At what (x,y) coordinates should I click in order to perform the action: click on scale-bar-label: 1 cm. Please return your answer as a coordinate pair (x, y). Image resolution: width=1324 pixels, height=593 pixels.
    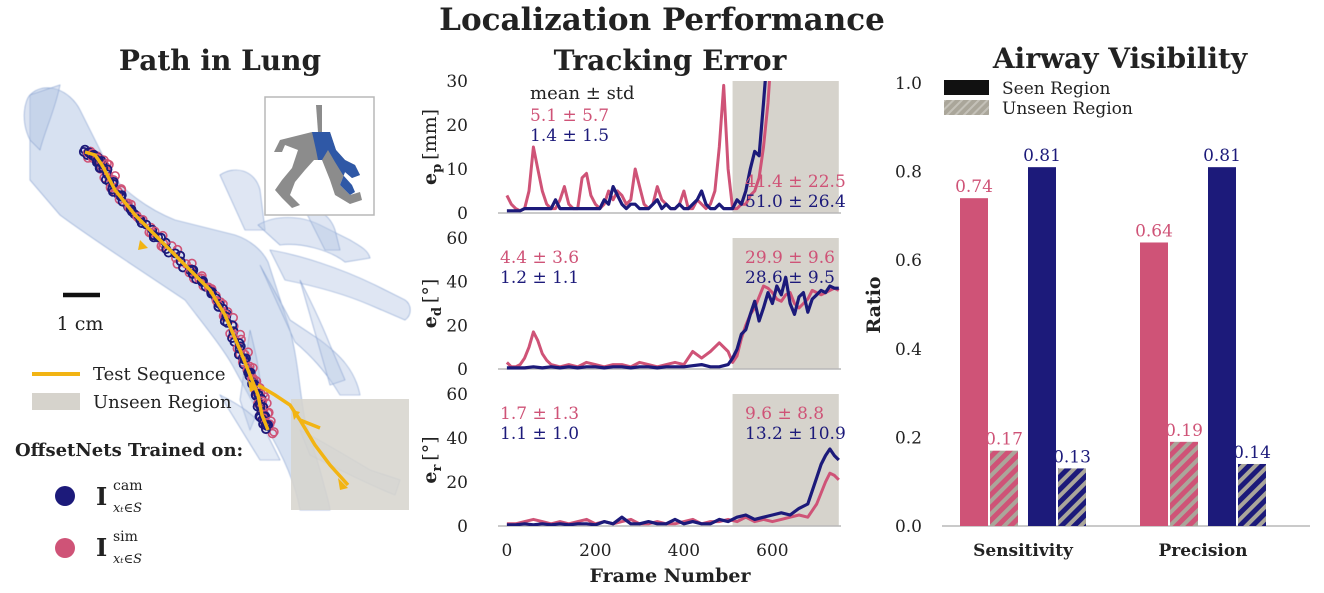
    Looking at the image, I should click on (80, 324).